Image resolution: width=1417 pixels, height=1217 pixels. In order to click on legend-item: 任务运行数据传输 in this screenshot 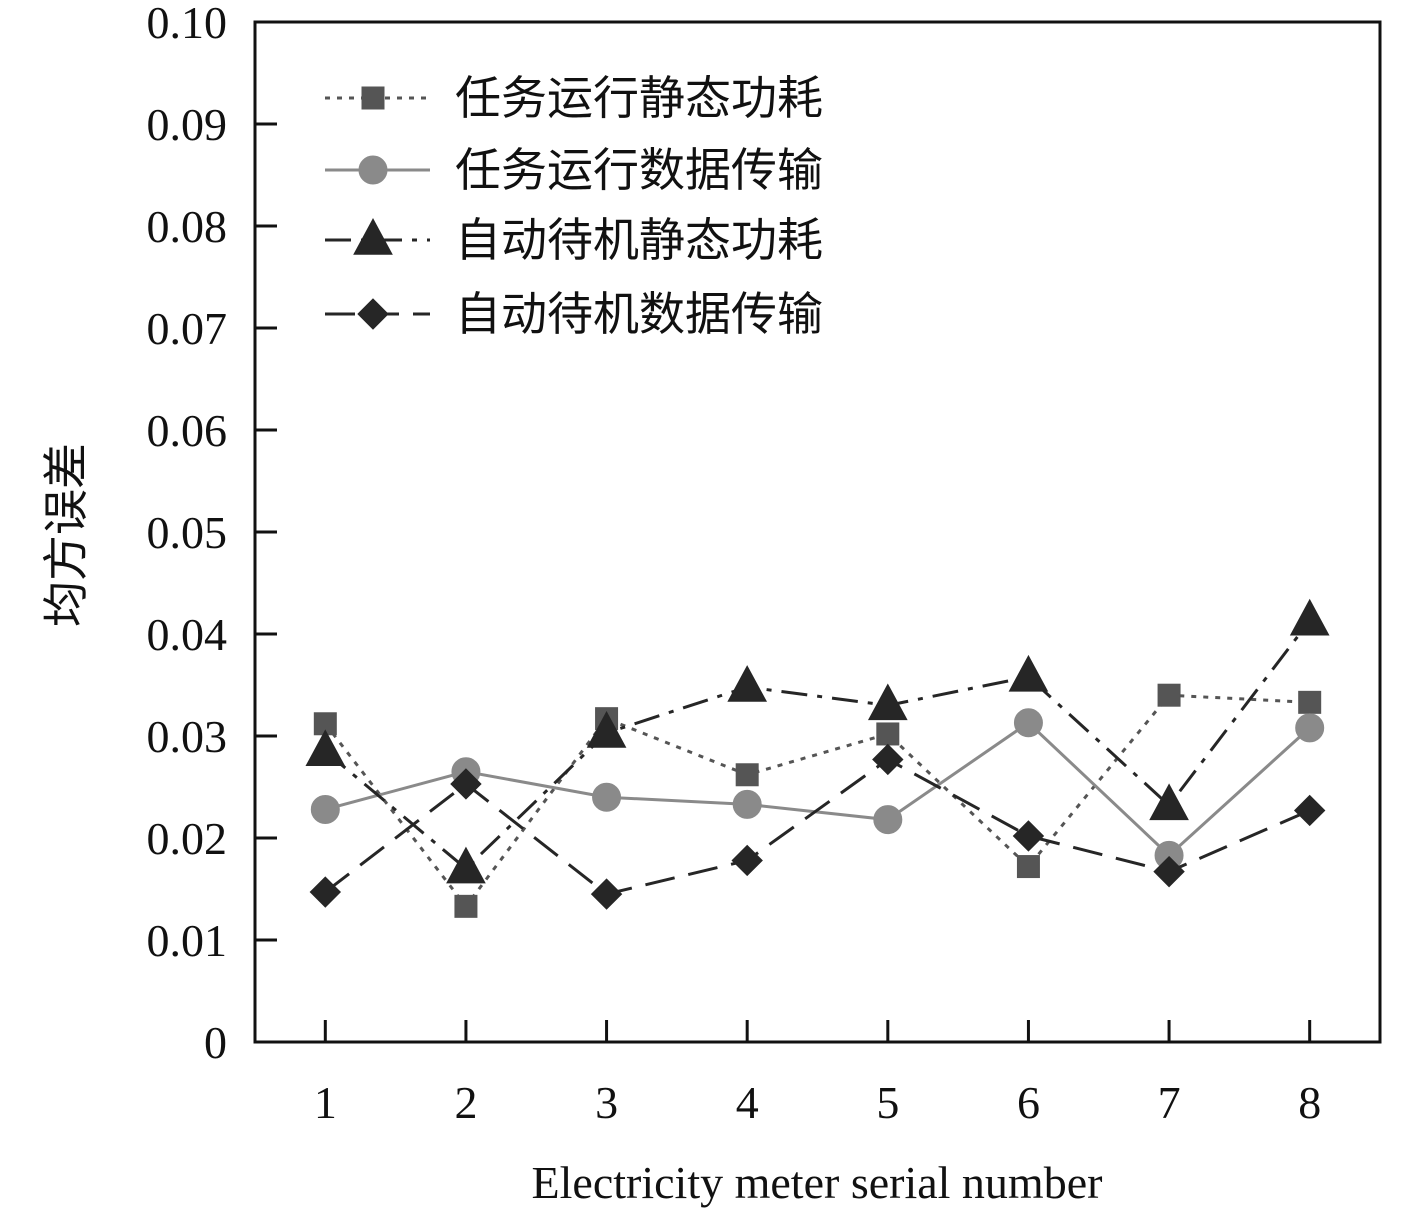, I will do `click(574, 170)`.